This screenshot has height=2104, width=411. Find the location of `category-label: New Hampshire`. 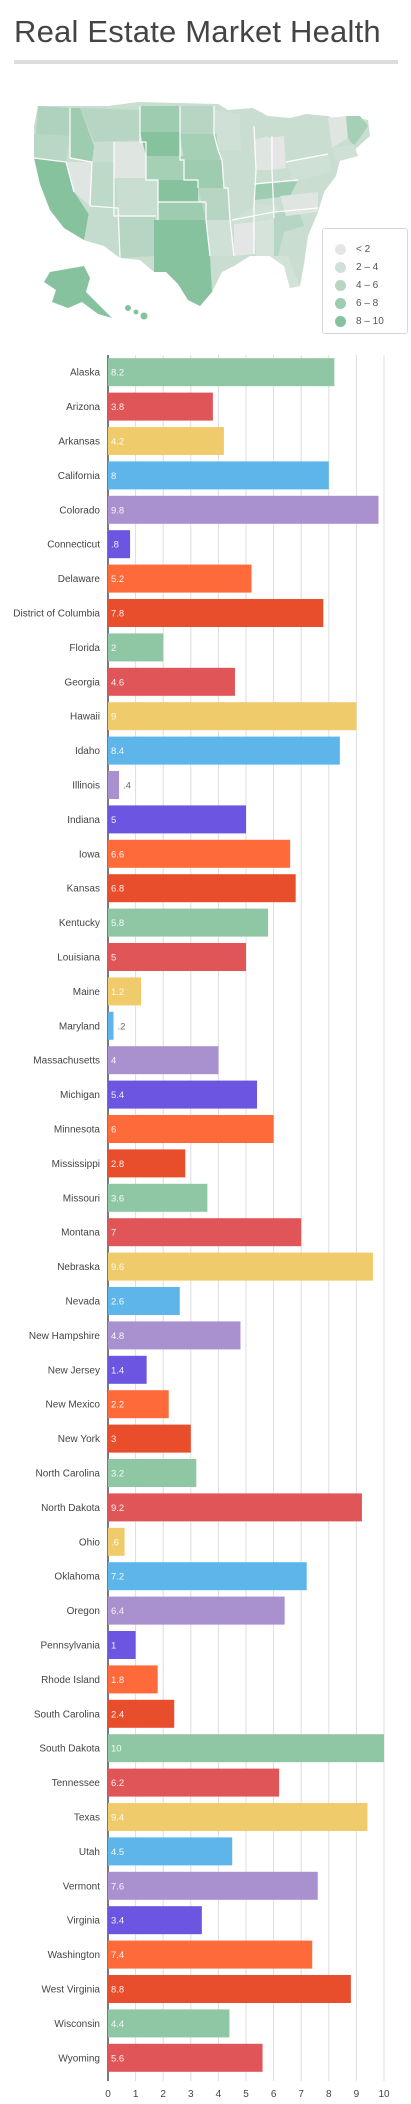

category-label: New Hampshire is located at coordinates (65, 1336).